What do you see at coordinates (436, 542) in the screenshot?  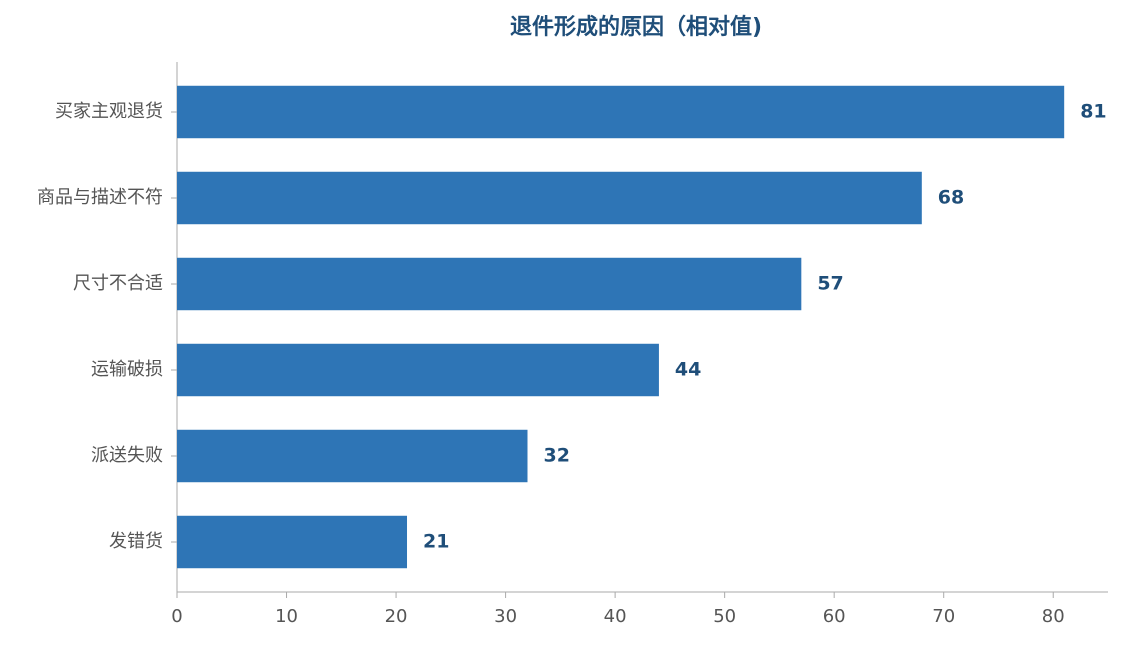 I see `value-label: 21` at bounding box center [436, 542].